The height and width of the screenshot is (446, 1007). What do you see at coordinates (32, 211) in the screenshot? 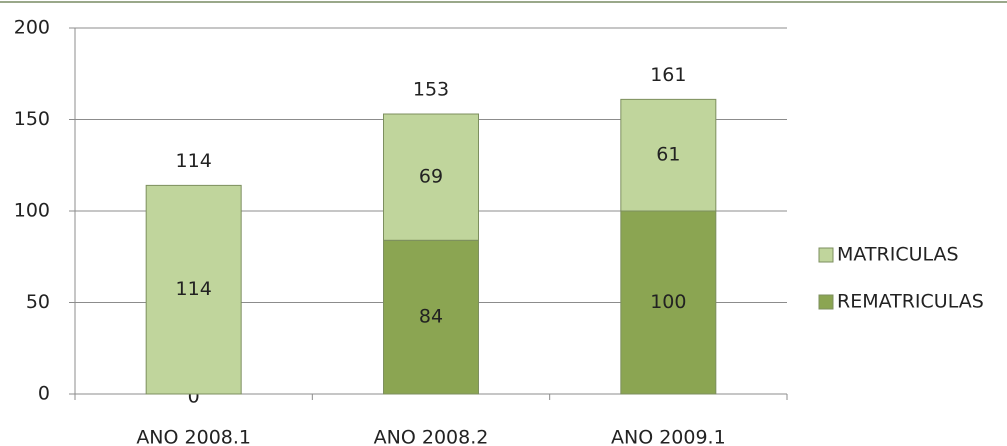
I see `y-tick-label: 100` at bounding box center [32, 211].